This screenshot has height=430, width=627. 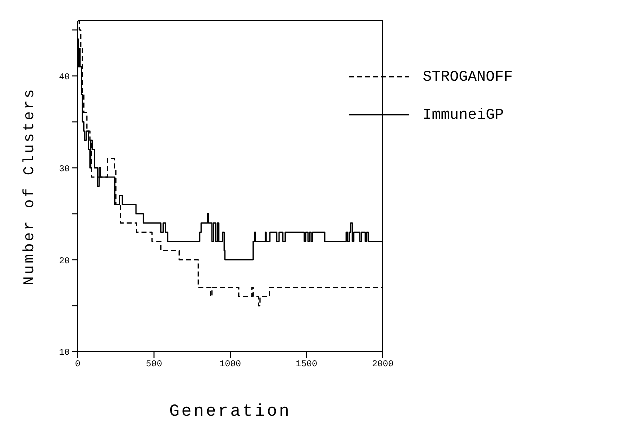 I want to click on y-tick-label: 10, so click(x=64, y=353).